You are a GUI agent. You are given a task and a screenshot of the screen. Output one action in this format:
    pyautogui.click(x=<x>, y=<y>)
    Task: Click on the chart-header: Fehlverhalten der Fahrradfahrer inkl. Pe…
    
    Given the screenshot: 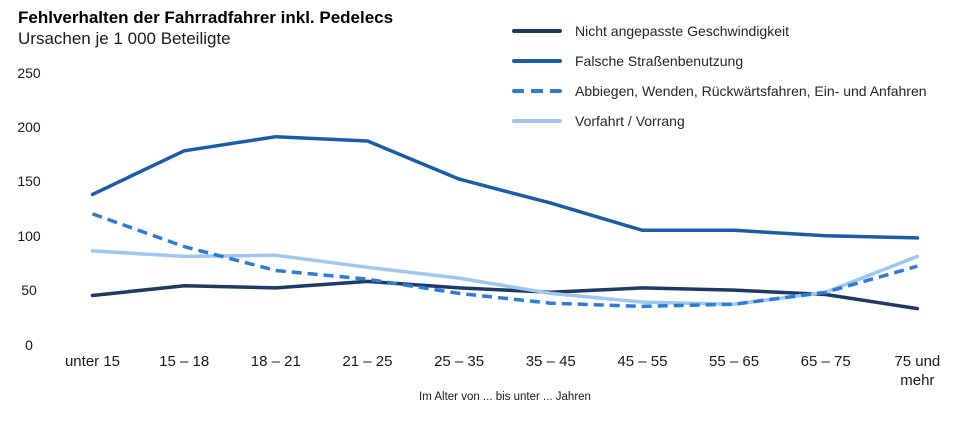 What is the action you would take?
    pyautogui.click(x=205, y=28)
    